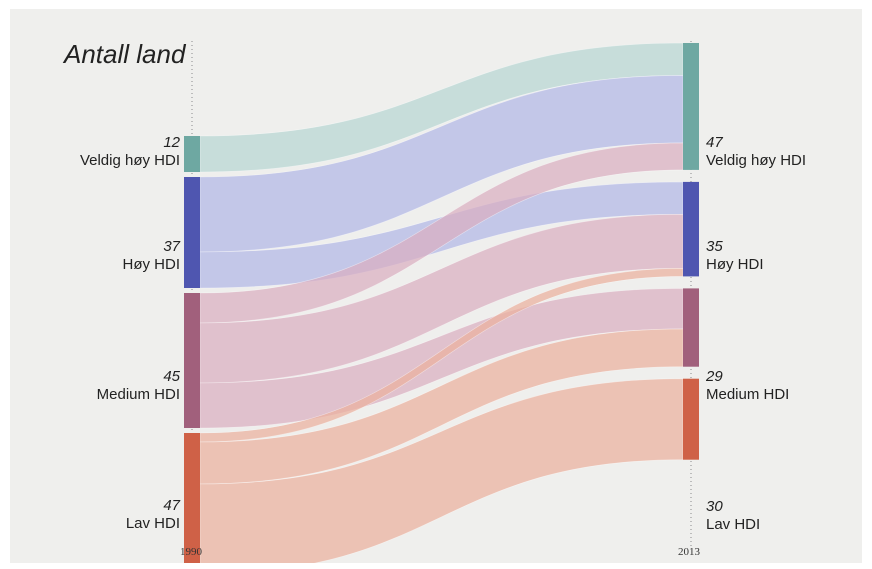 The height and width of the screenshot is (569, 872). Describe the element at coordinates (192, 360) in the screenshot. I see `node-1990-medium-hdi` at that location.